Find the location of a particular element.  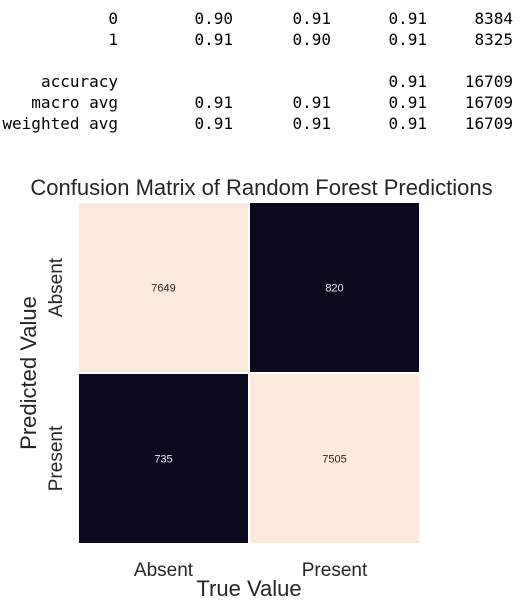

report-cell-label: macro avg is located at coordinates (74, 102).